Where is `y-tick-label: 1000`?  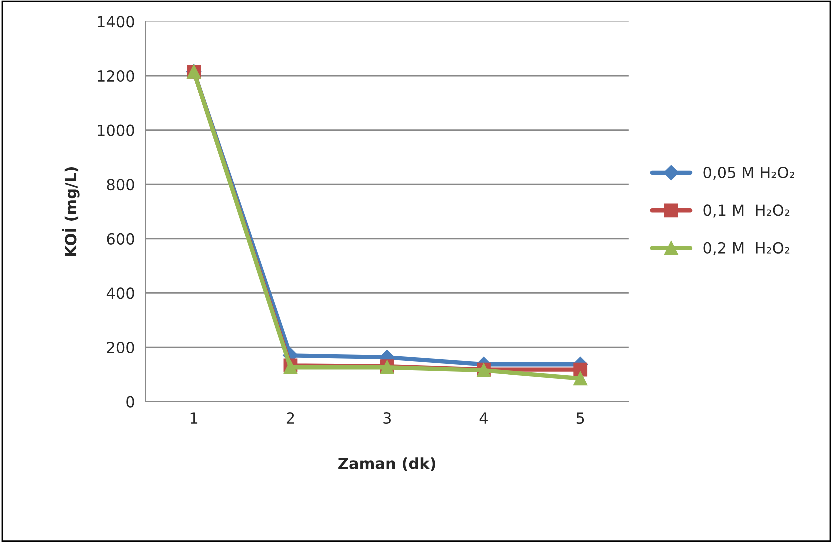
y-tick-label: 1000 is located at coordinates (116, 130).